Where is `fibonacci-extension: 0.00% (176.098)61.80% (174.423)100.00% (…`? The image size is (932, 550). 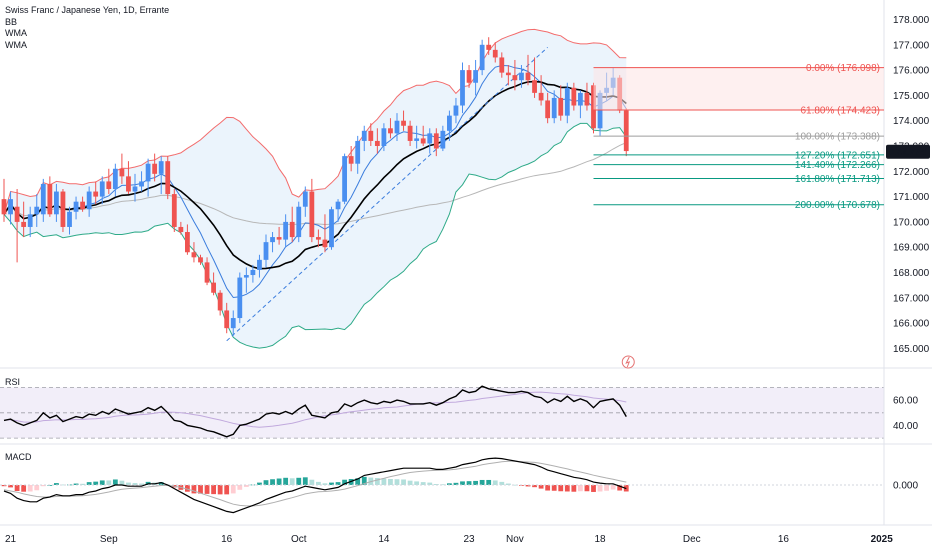
fibonacci-extension: 0.00% (176.098)61.80% (174.423)100.00% (… is located at coordinates (739, 137).